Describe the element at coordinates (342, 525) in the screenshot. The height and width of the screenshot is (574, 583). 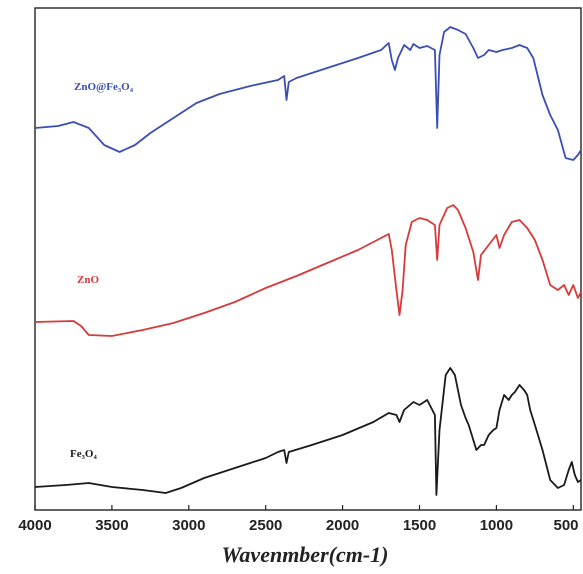
I see `x-tick-label: 2000` at that location.